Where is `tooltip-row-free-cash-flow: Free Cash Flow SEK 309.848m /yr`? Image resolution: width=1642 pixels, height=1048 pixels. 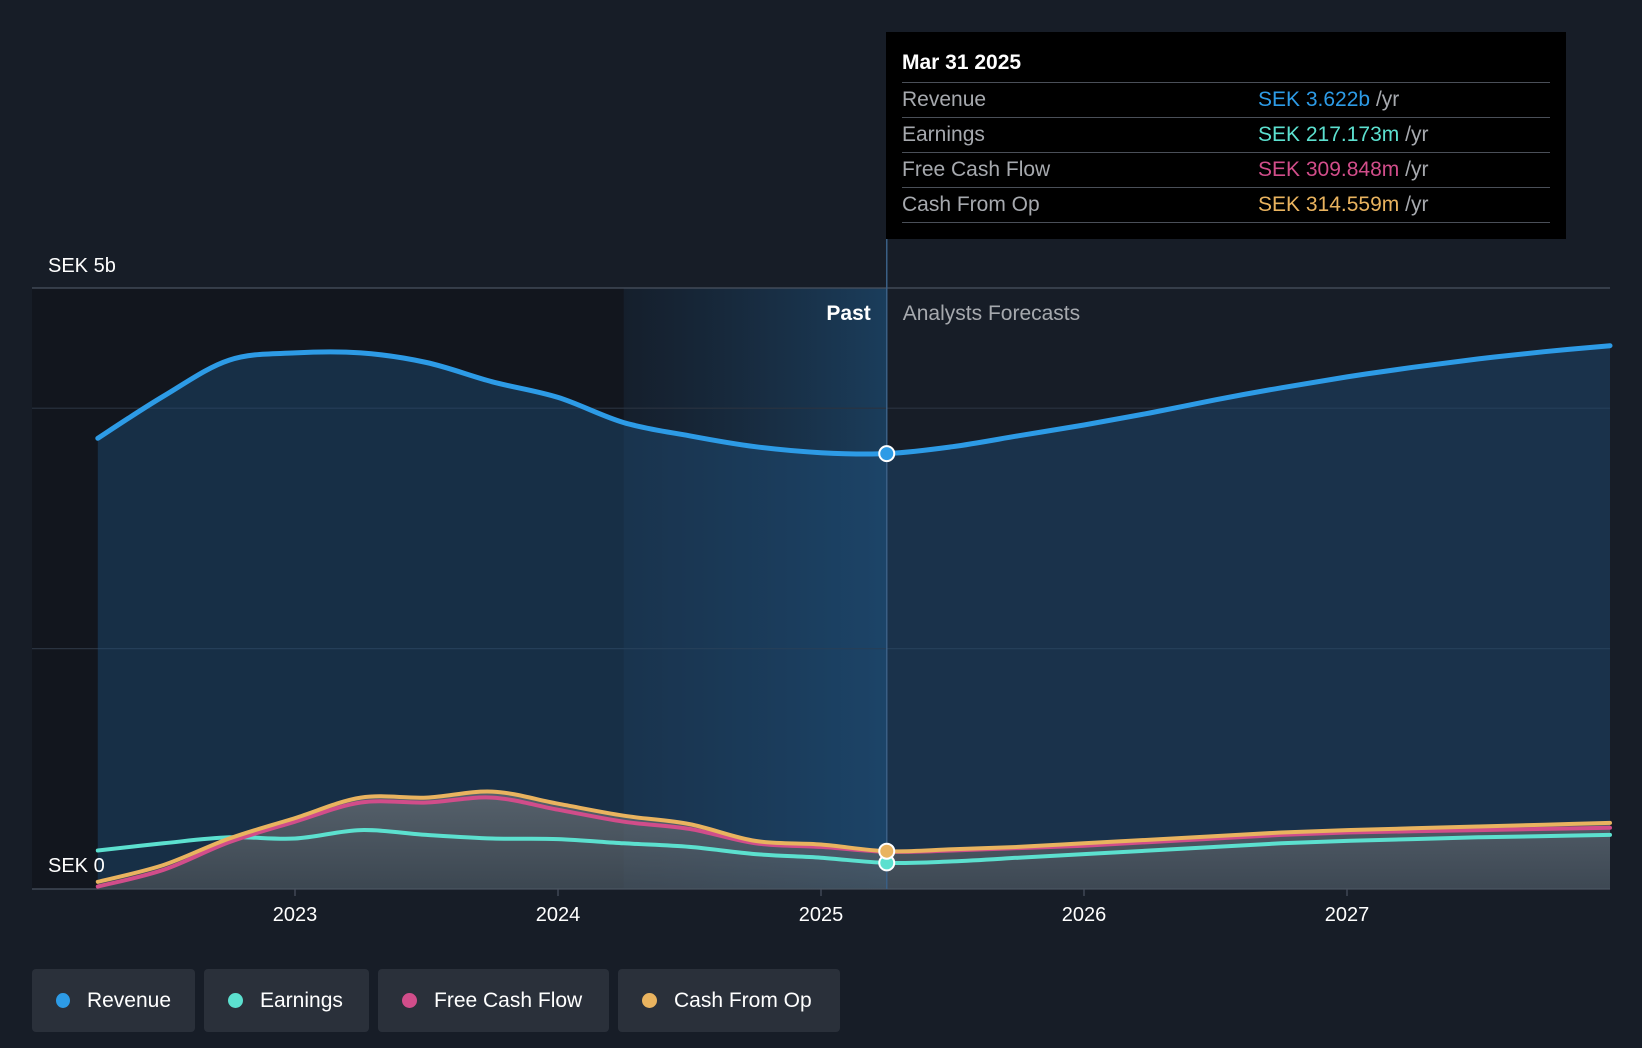
tooltip-row-free-cash-flow: Free Cash Flow SEK 309.848m /yr is located at coordinates (1226, 170).